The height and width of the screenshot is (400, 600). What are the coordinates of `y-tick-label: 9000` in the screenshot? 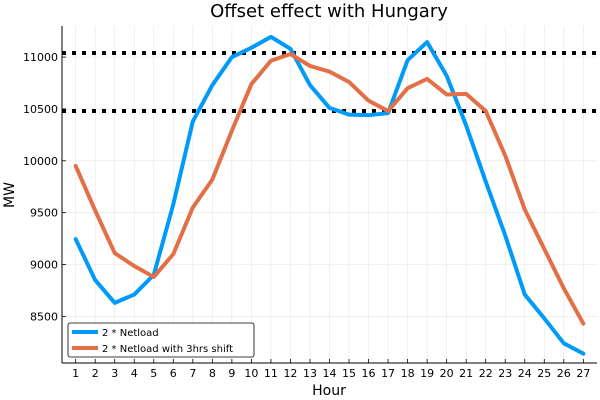 It's located at (44, 264).